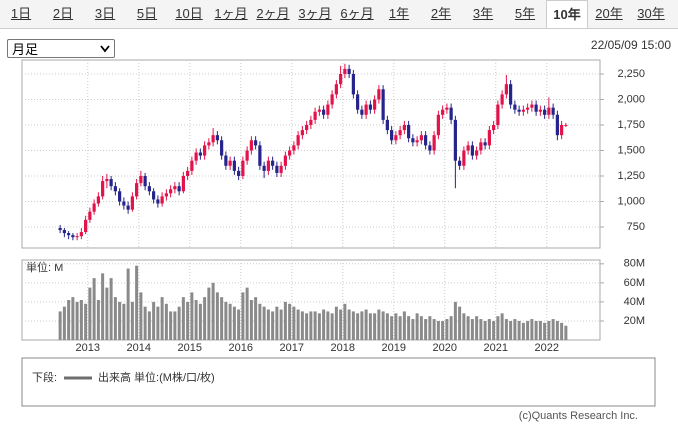 The height and width of the screenshot is (429, 678). Describe the element at coordinates (63, 13) in the screenshot. I see `tab: 2日` at that location.